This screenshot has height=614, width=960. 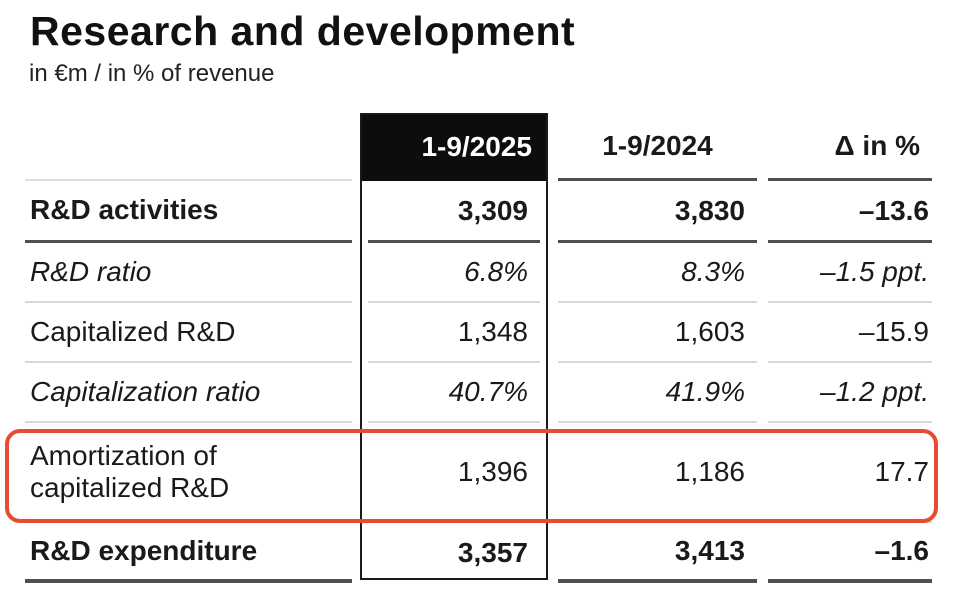 I want to click on cell-delta: –13.6, so click(x=850, y=212).